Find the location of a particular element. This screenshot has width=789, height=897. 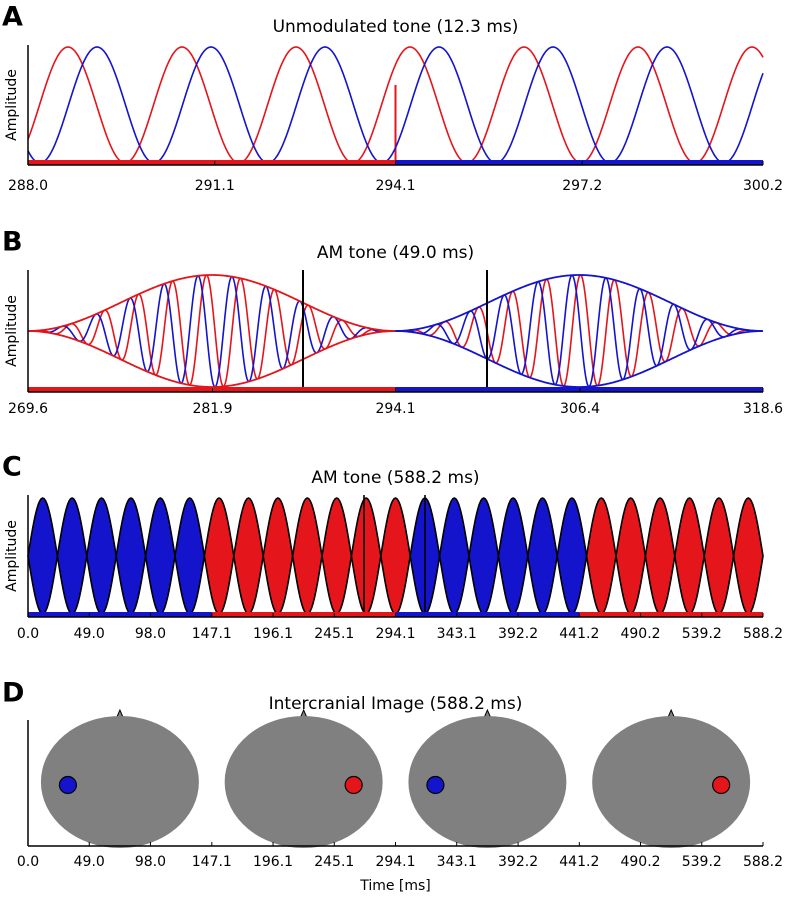

panel-letter: C is located at coordinates (12, 467).